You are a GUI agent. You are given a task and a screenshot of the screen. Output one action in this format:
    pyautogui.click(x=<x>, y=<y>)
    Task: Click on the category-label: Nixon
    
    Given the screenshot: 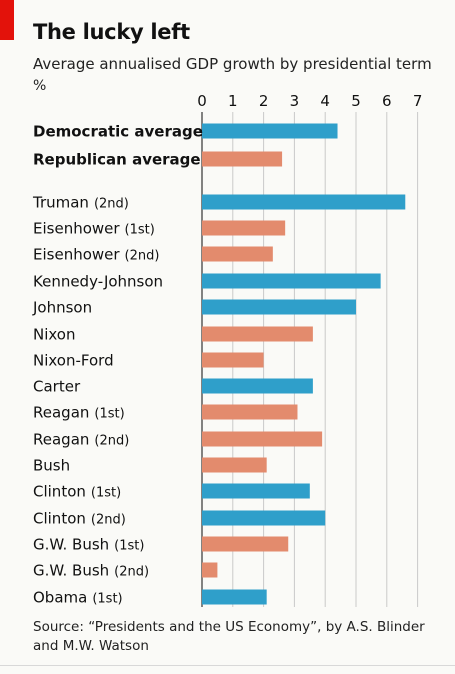 What is the action you would take?
    pyautogui.click(x=54, y=335)
    